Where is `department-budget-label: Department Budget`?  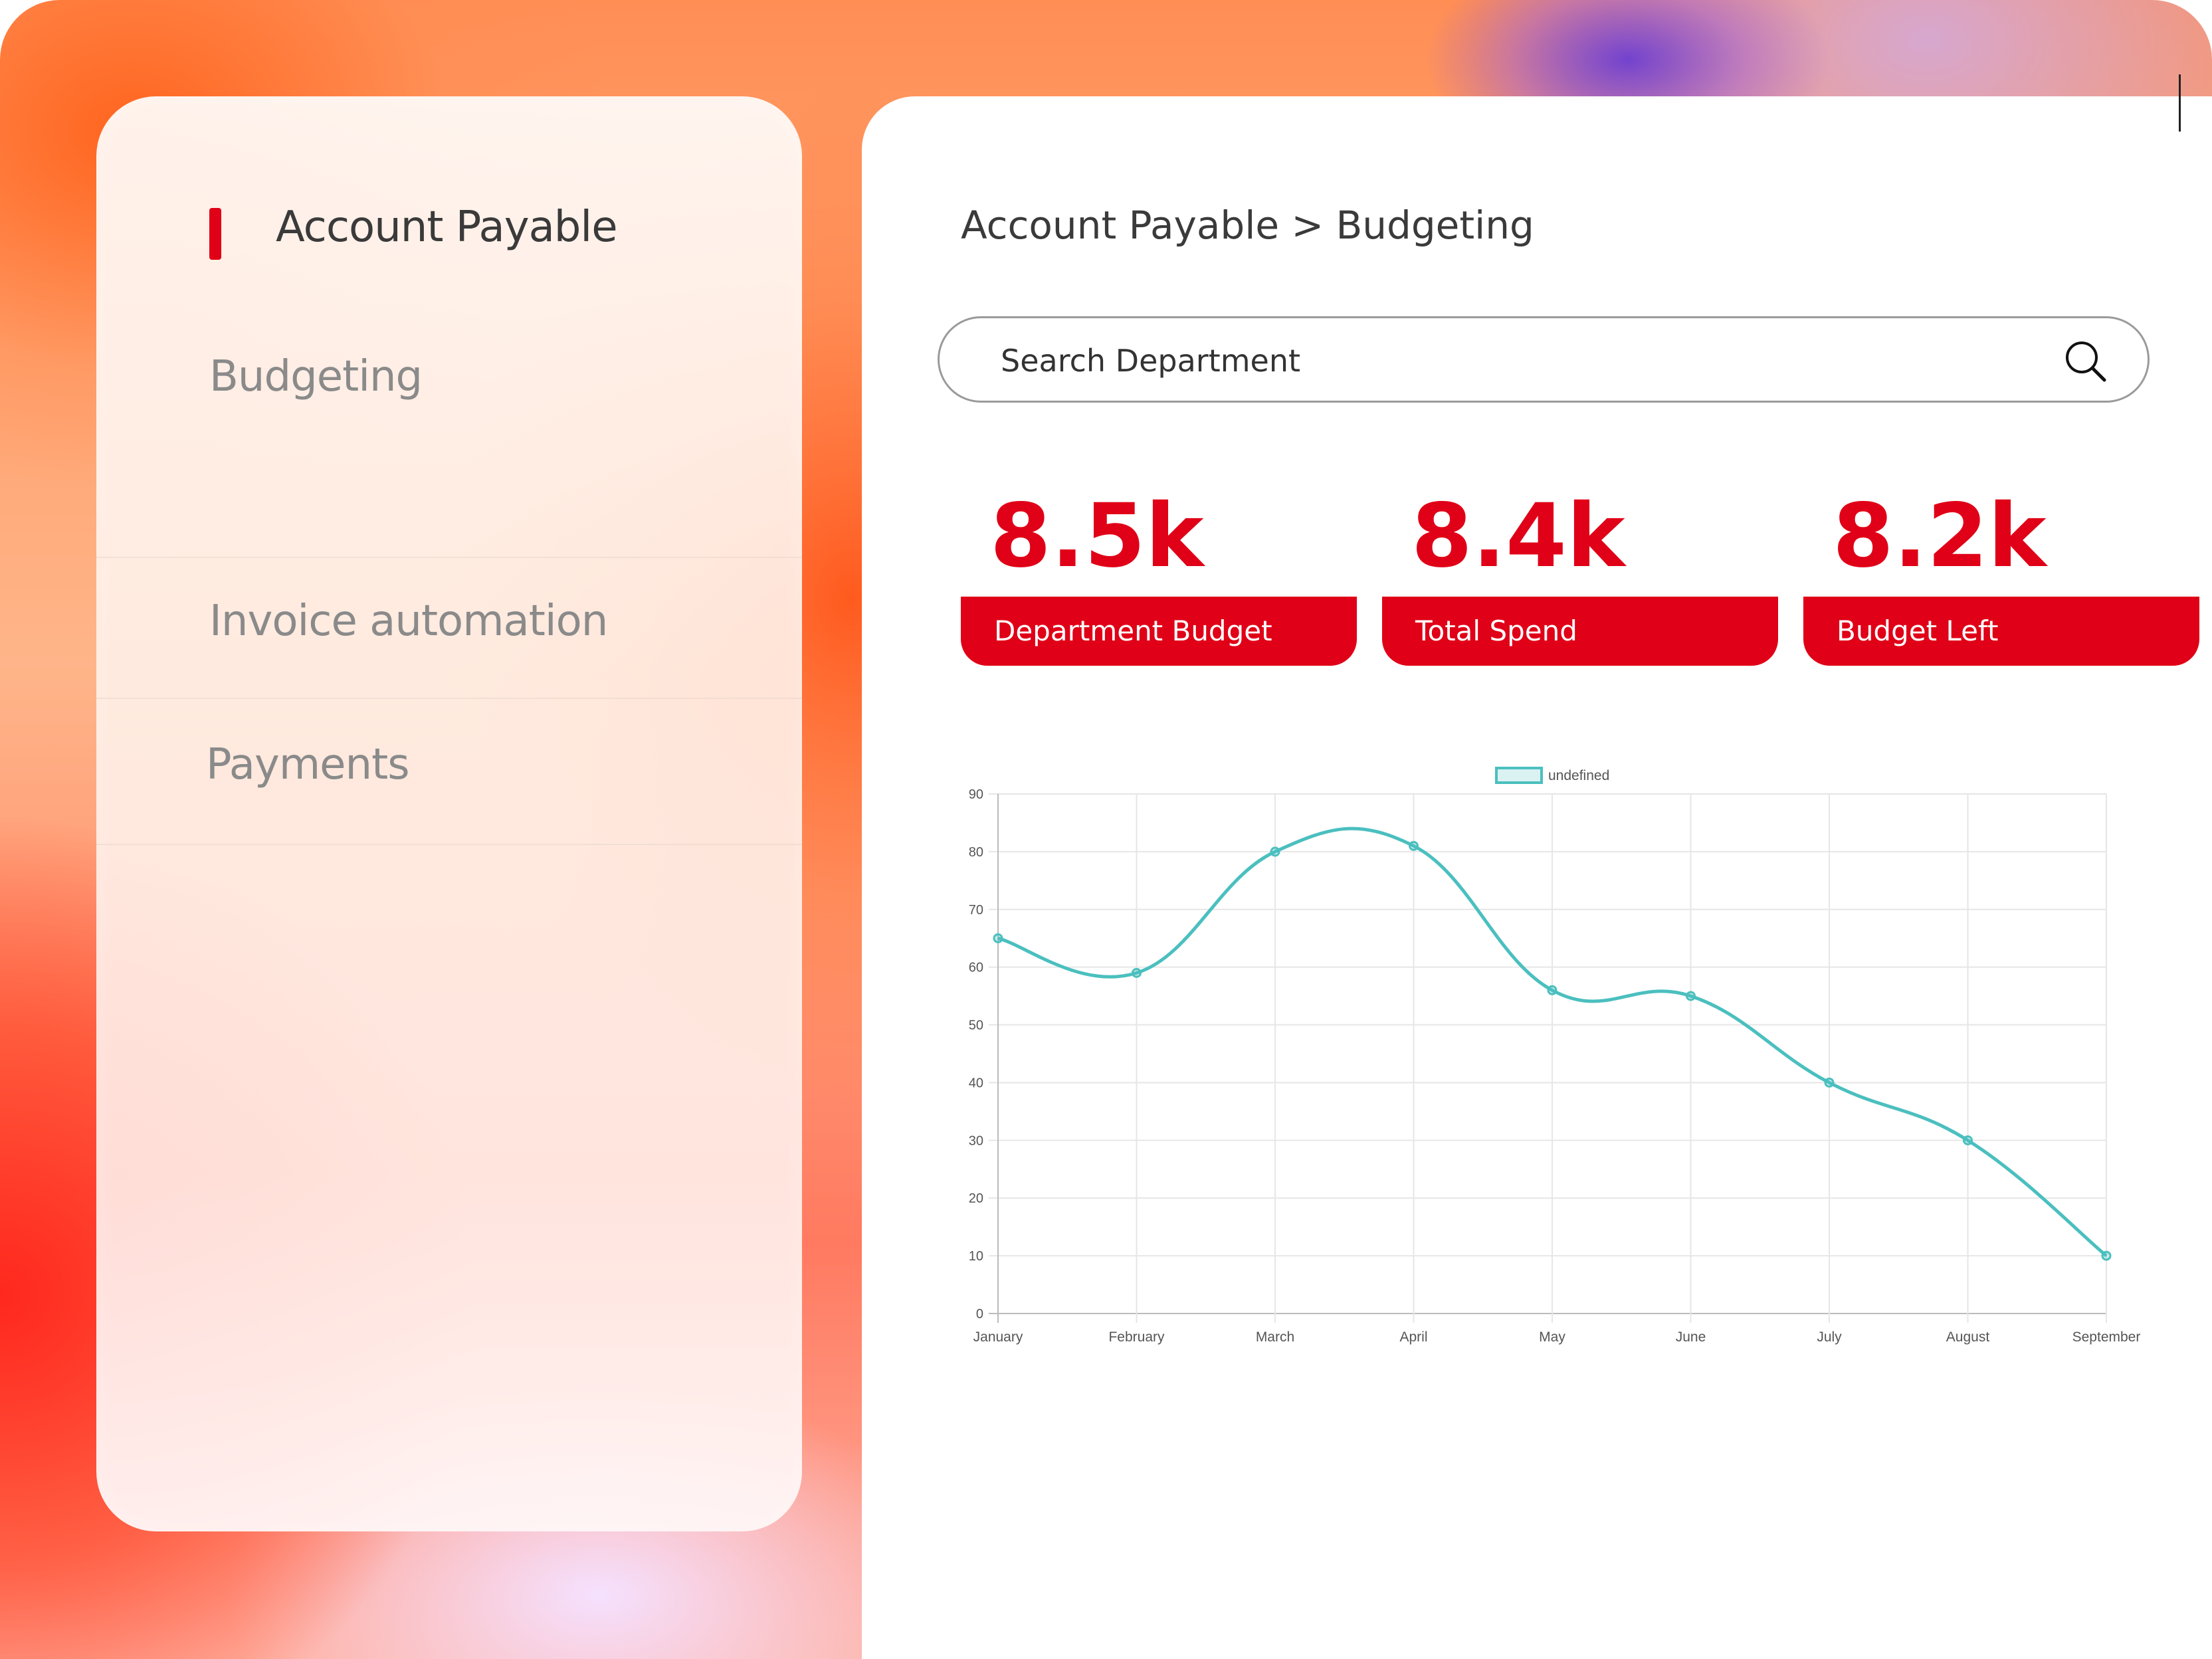 department-budget-label: Department Budget is located at coordinates (1159, 631).